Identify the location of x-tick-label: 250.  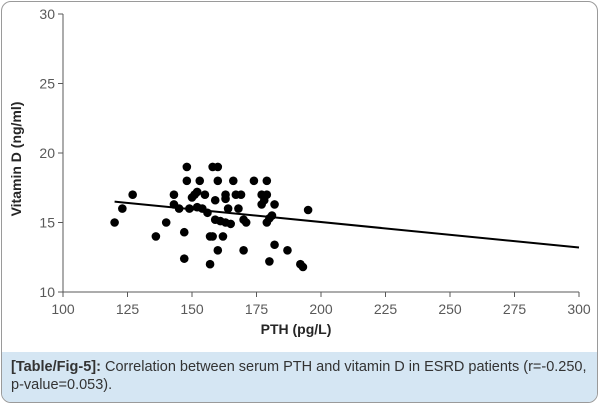
(450, 309).